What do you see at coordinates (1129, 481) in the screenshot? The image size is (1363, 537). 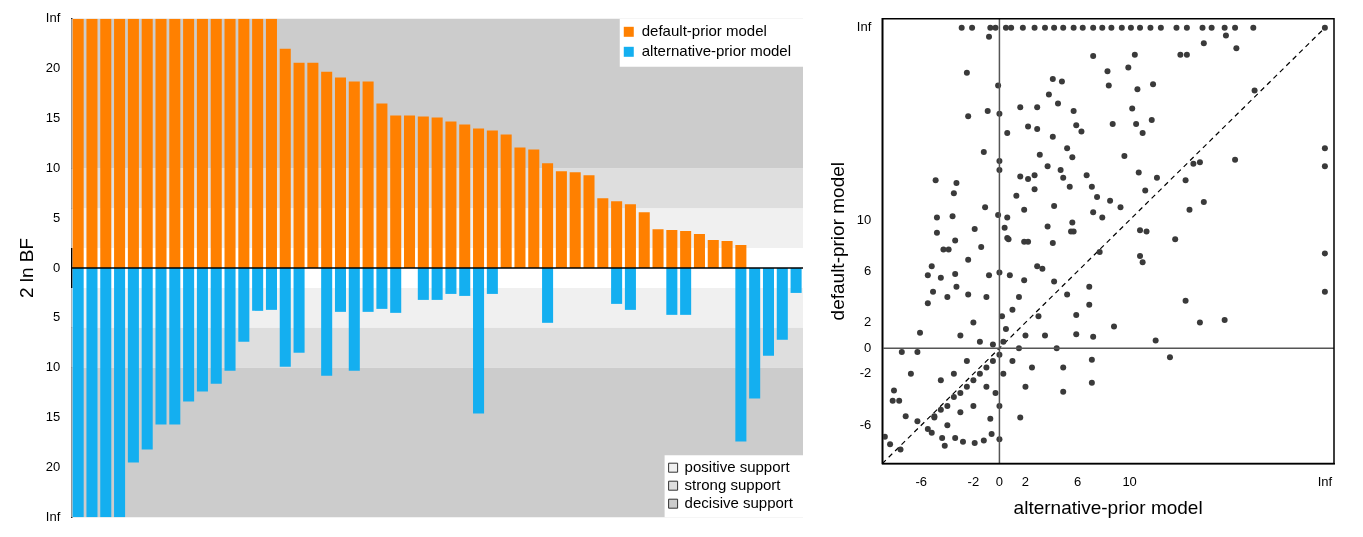 I see `x-tick-label: 10` at bounding box center [1129, 481].